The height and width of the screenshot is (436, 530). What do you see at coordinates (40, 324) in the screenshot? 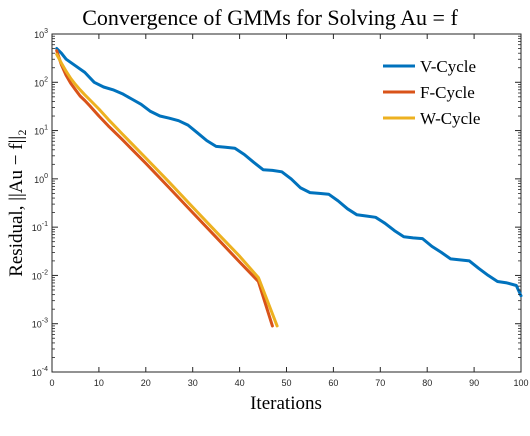
I see `y-tick-label: 10⁻³` at bounding box center [40, 324].